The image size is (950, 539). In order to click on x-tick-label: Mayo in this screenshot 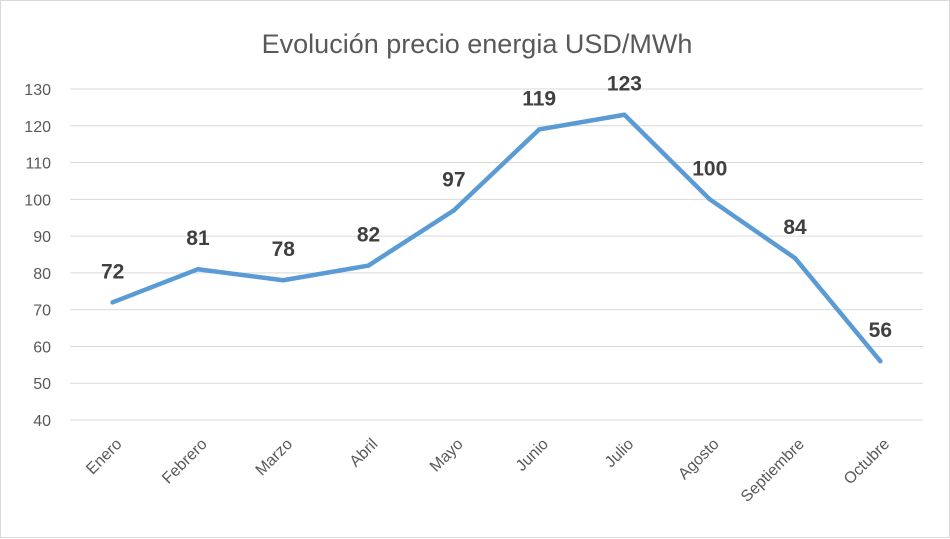, I will do `click(447, 456)`.